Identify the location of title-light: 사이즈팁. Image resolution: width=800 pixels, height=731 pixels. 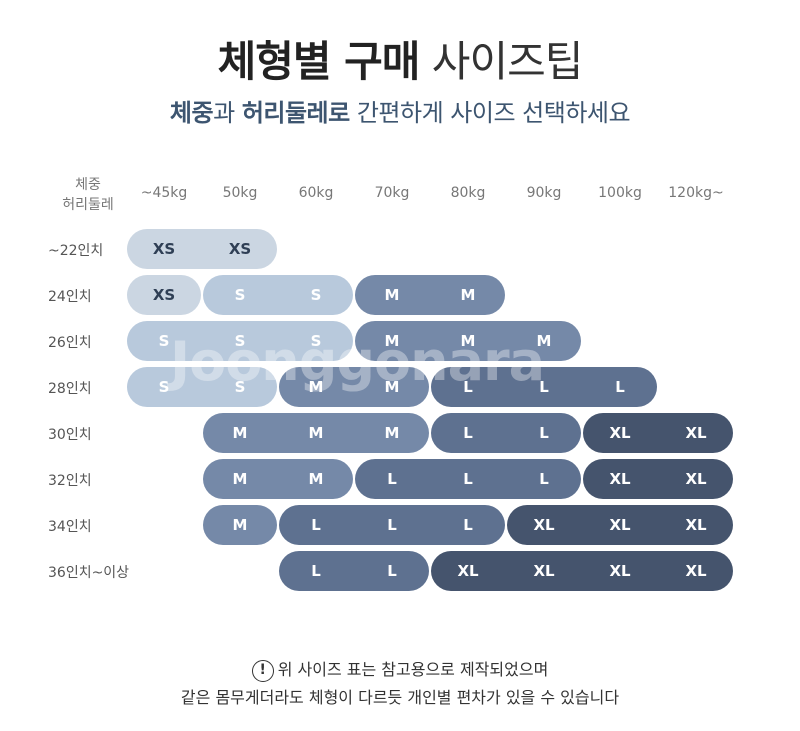
(501, 61).